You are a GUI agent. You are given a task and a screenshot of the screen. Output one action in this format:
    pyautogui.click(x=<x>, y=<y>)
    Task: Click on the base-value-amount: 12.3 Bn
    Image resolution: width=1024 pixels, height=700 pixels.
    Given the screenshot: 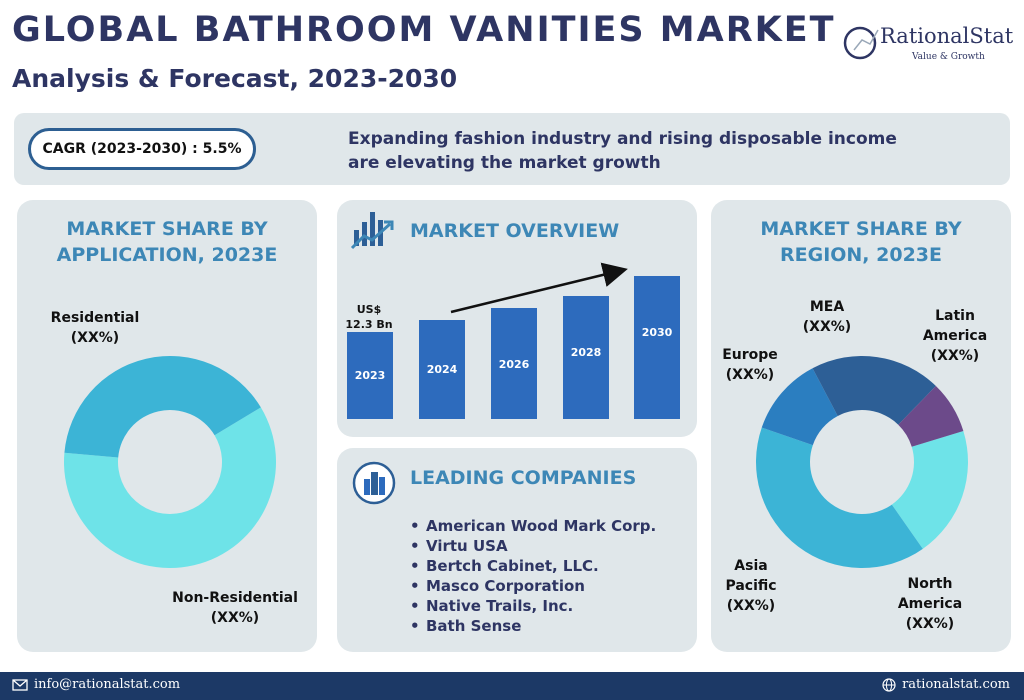 What is the action you would take?
    pyautogui.click(x=369, y=324)
    